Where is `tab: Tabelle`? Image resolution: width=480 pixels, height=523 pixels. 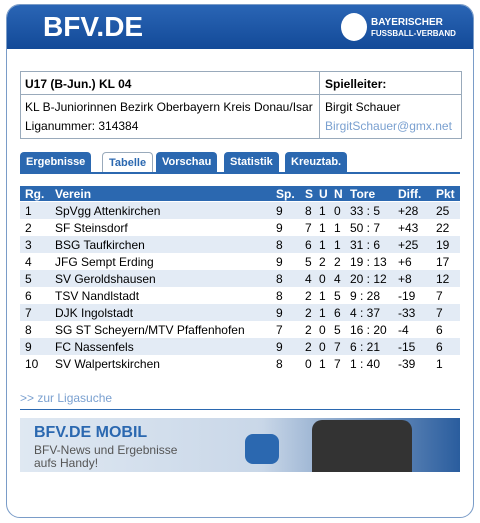 tab: Tabelle is located at coordinates (128, 162).